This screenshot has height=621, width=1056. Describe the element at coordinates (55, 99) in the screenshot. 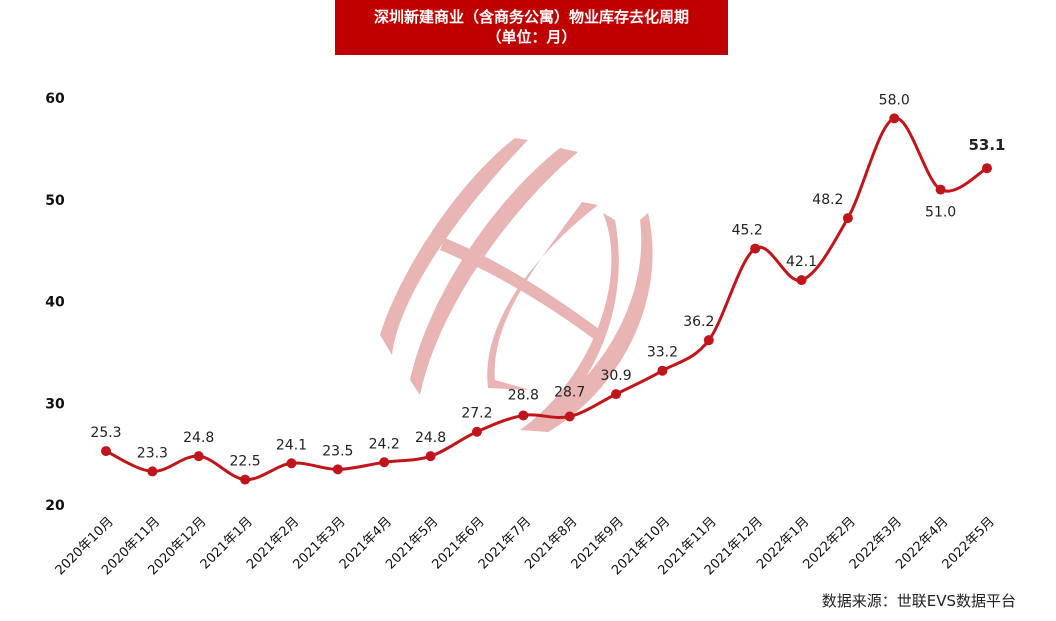

I see `y-tick-label: 60` at that location.